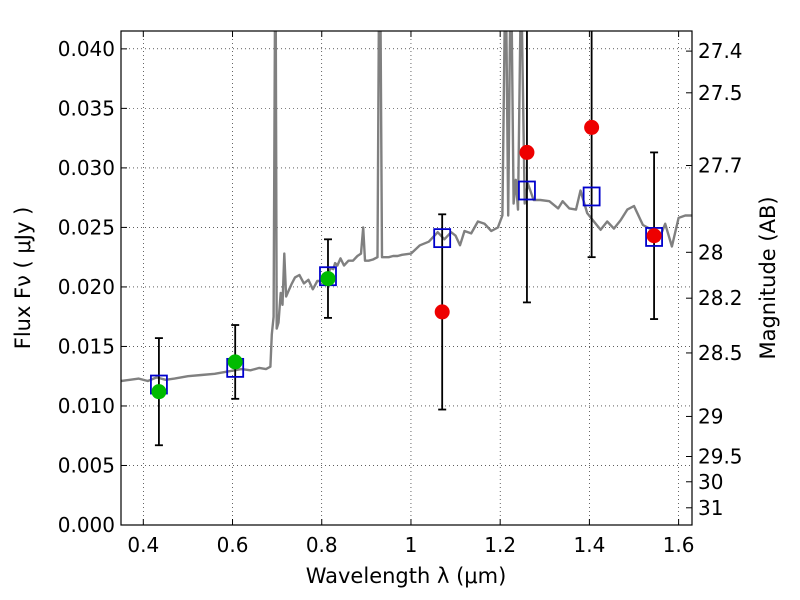 The width and height of the screenshot is (800, 600). What do you see at coordinates (406, 576) in the screenshot?
I see `x-axis-label: Wavelength λ (μm)` at bounding box center [406, 576].